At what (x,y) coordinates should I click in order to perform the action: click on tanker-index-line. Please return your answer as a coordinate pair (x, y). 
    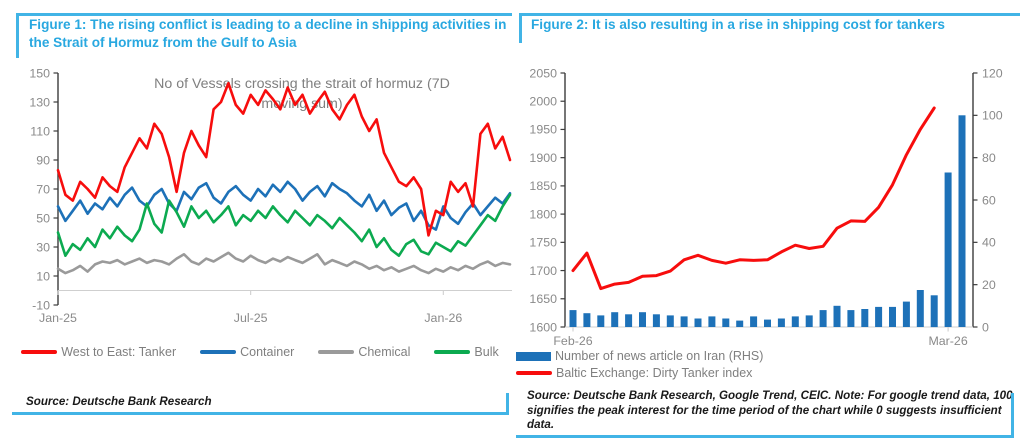
    Looking at the image, I should click on (753, 198).